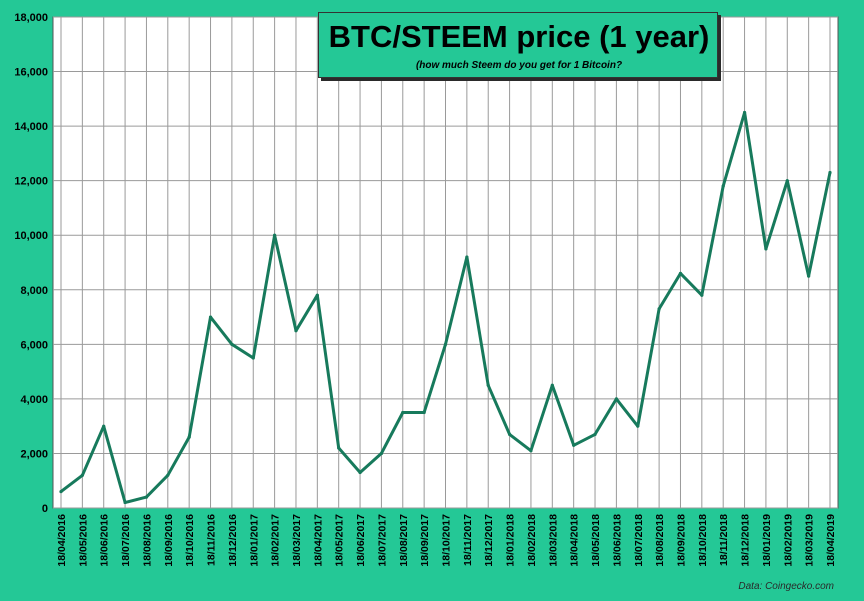 This screenshot has width=864, height=601. I want to click on x-tick-label: 18/11/2017, so click(468, 540).